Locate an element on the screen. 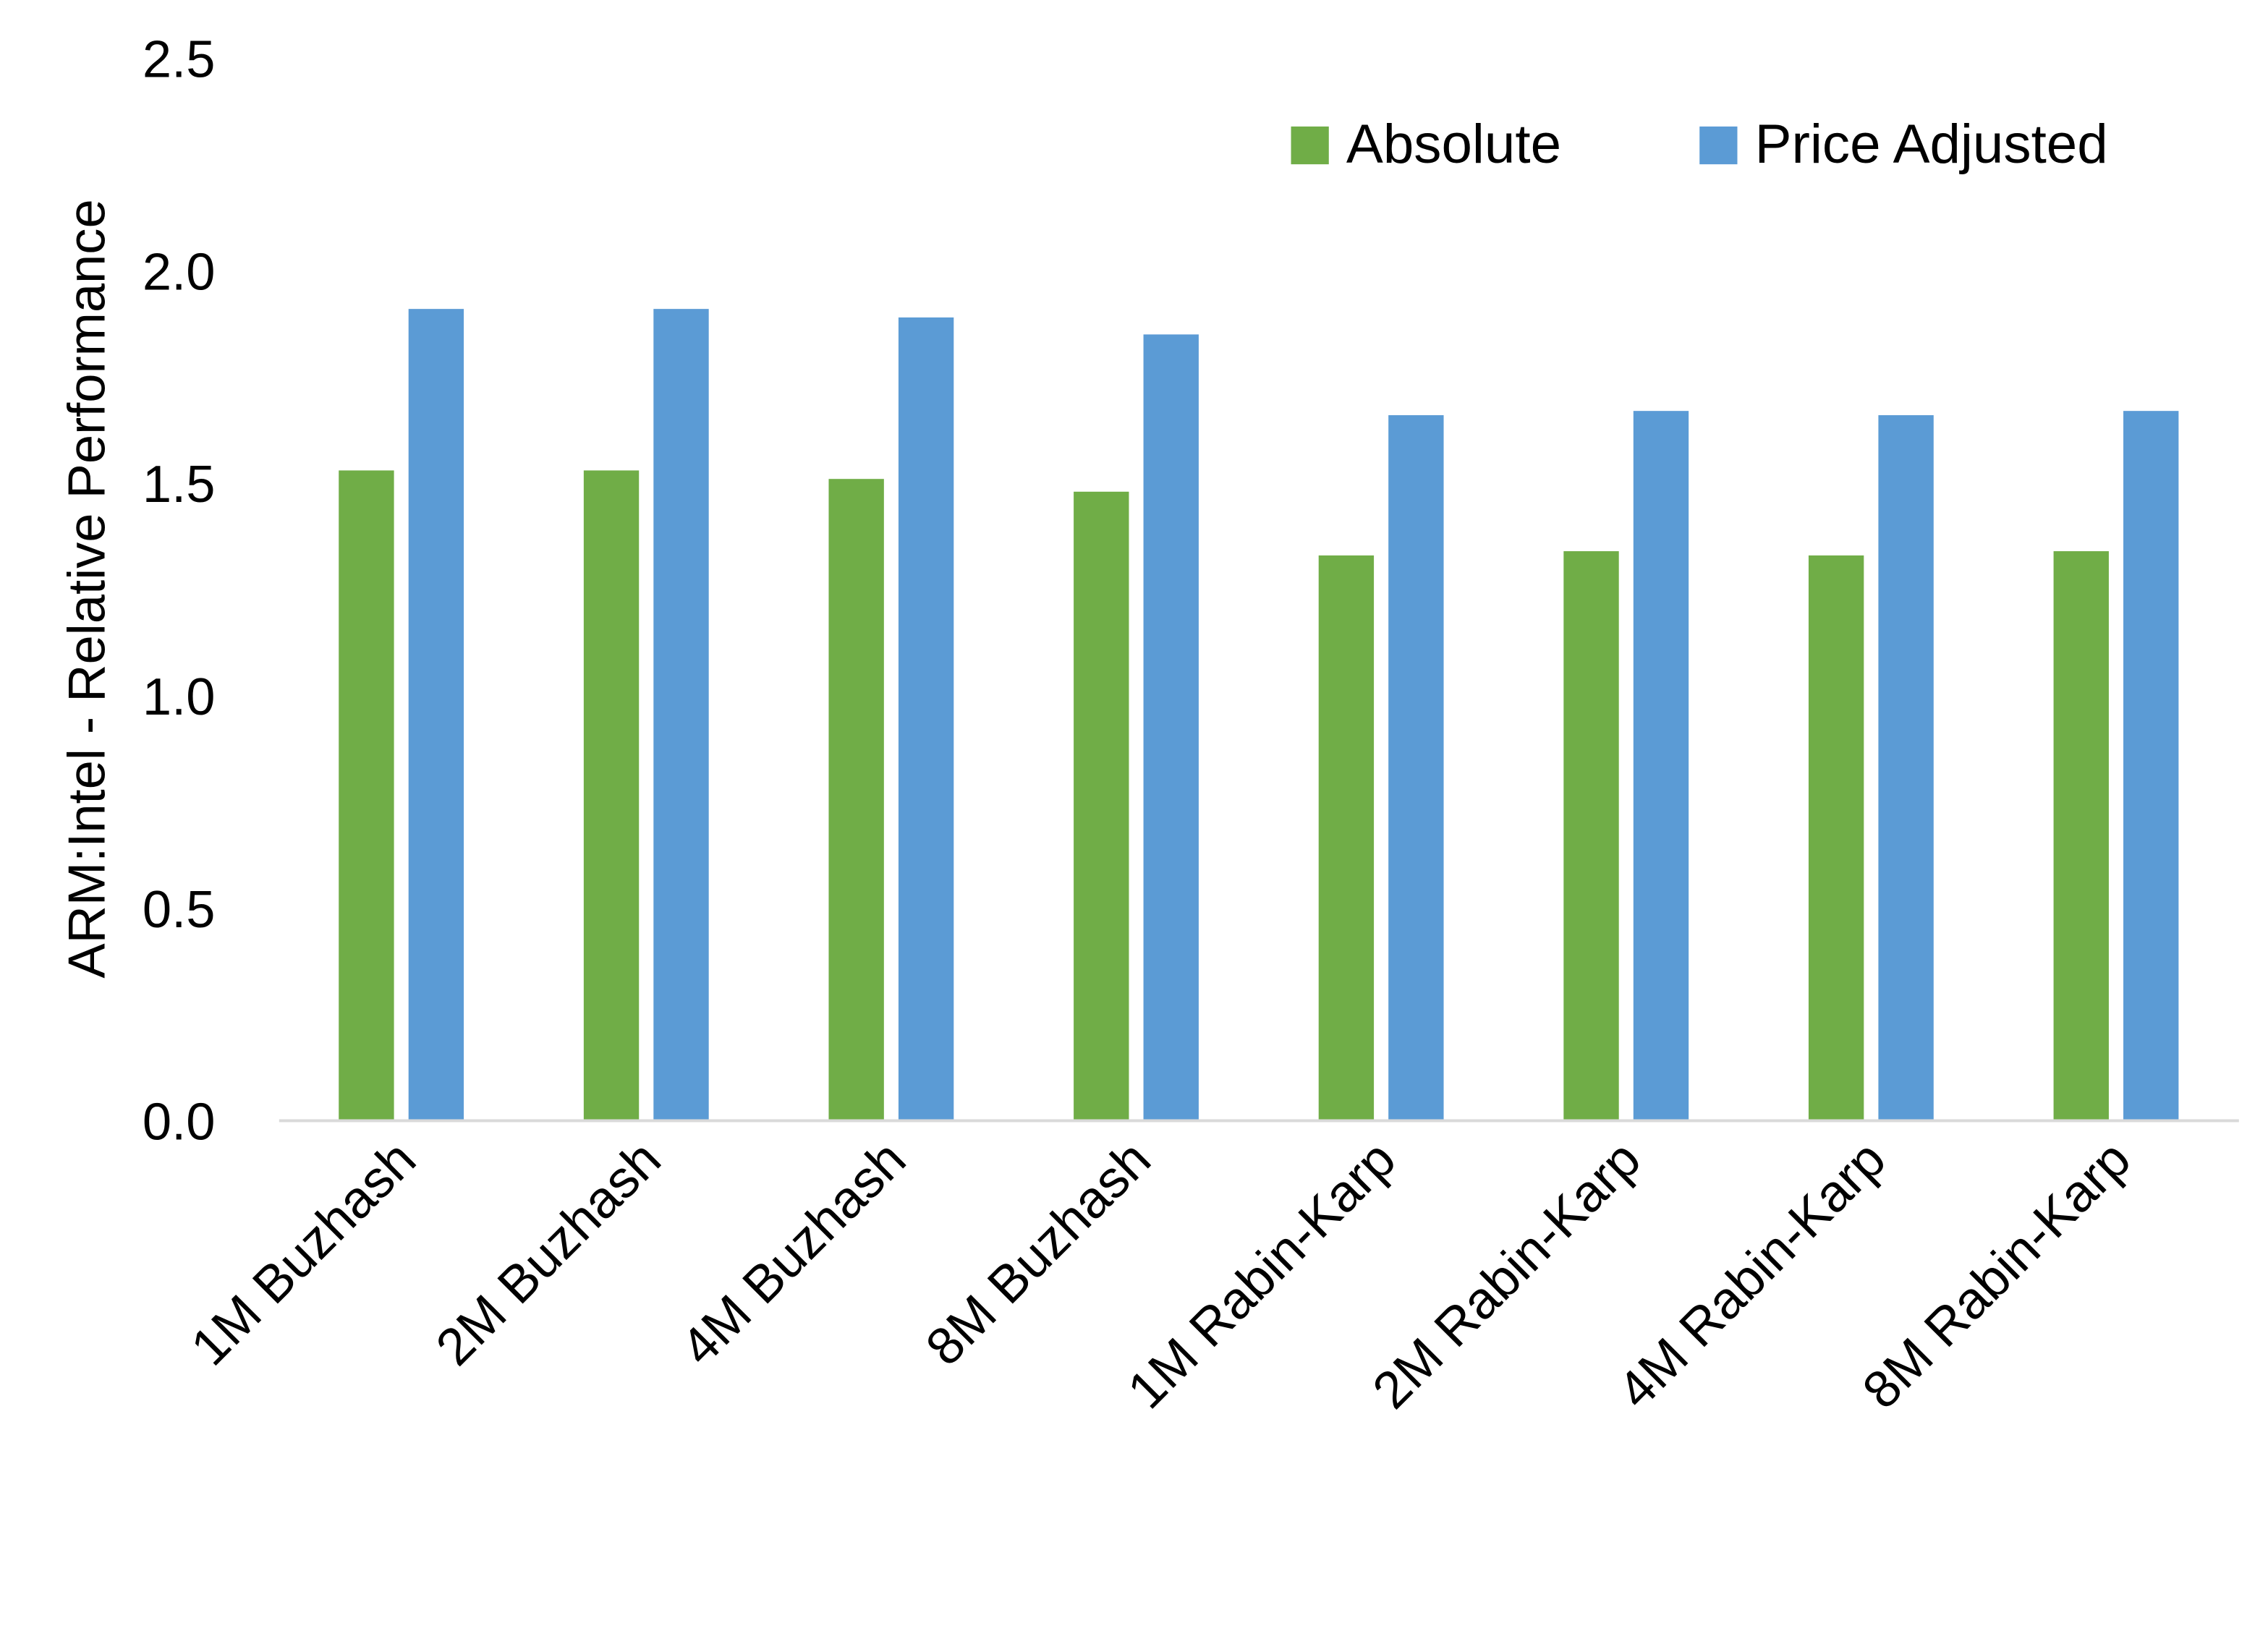 This screenshot has height=1644, width=2268. legend-swatch-price-adjusted is located at coordinates (1718, 145).